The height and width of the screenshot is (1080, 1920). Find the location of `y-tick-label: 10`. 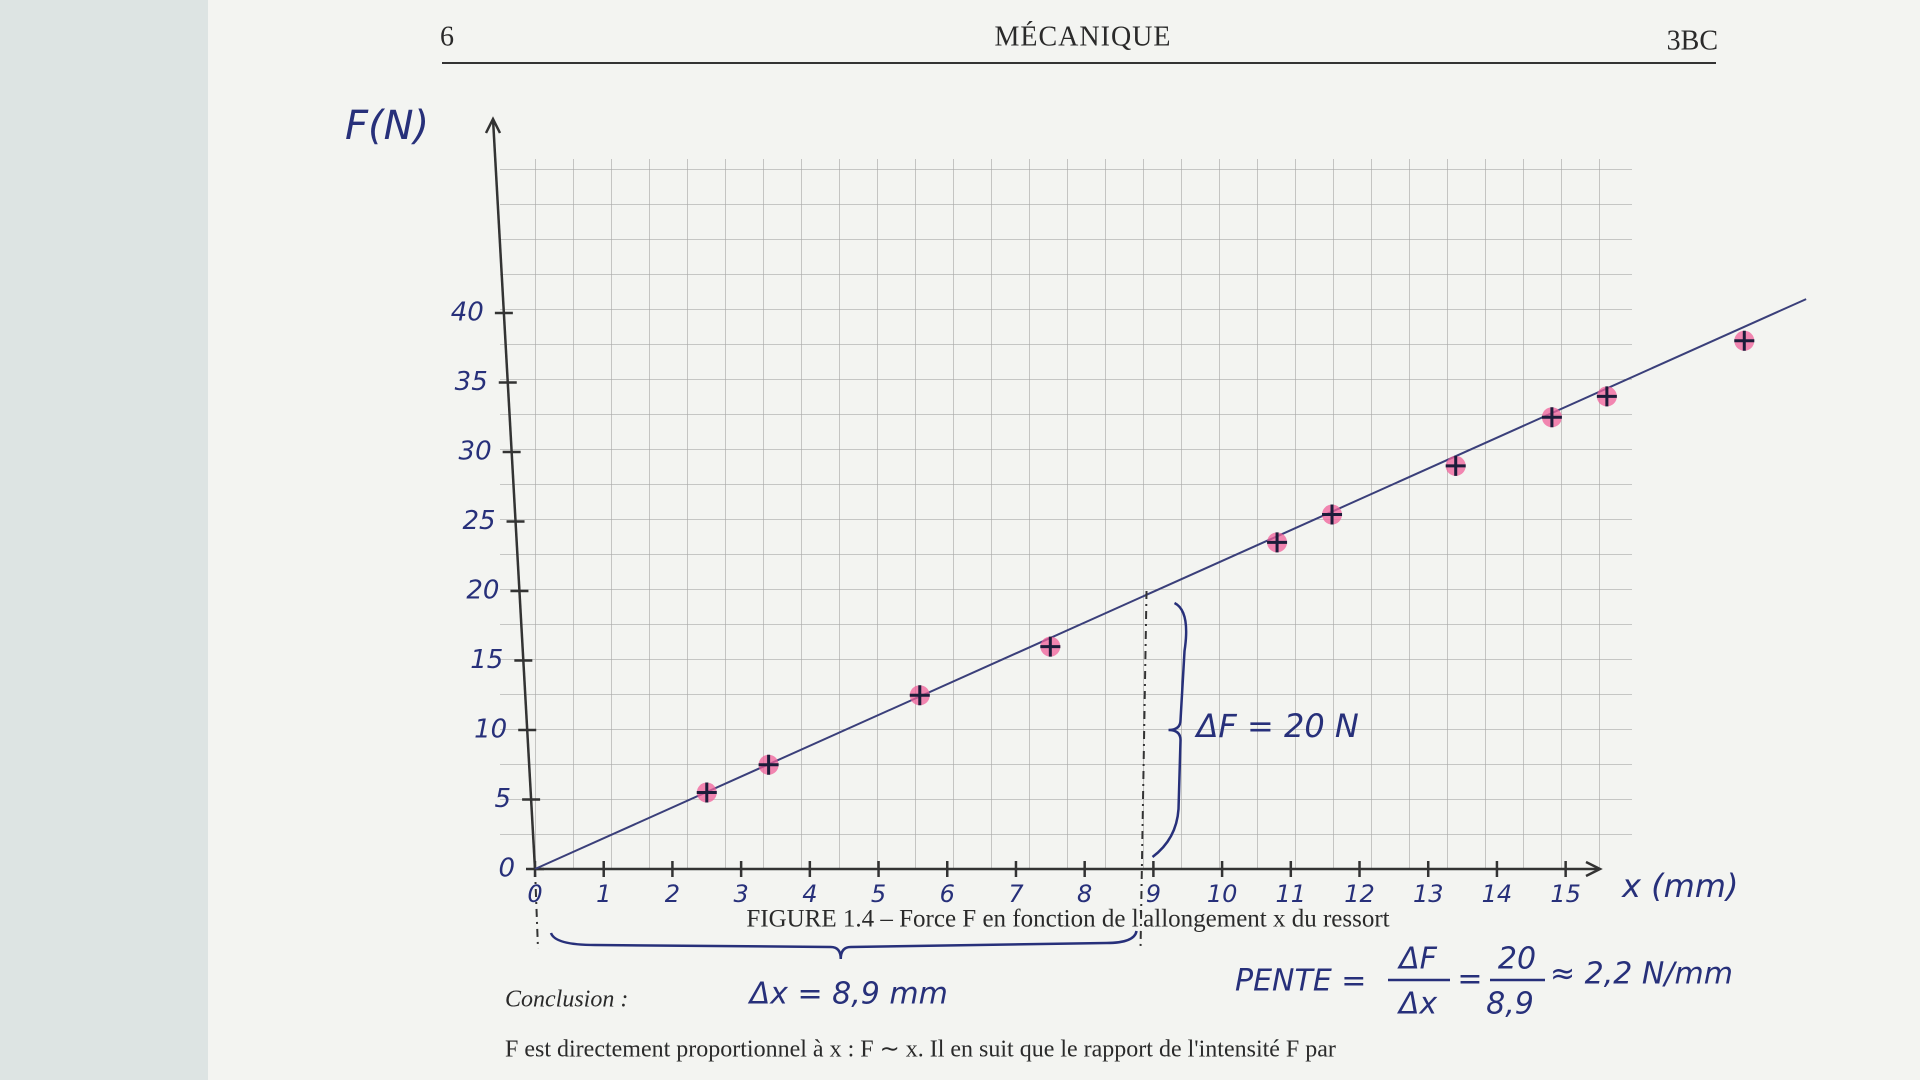

y-tick-label: 10 is located at coordinates (490, 730).